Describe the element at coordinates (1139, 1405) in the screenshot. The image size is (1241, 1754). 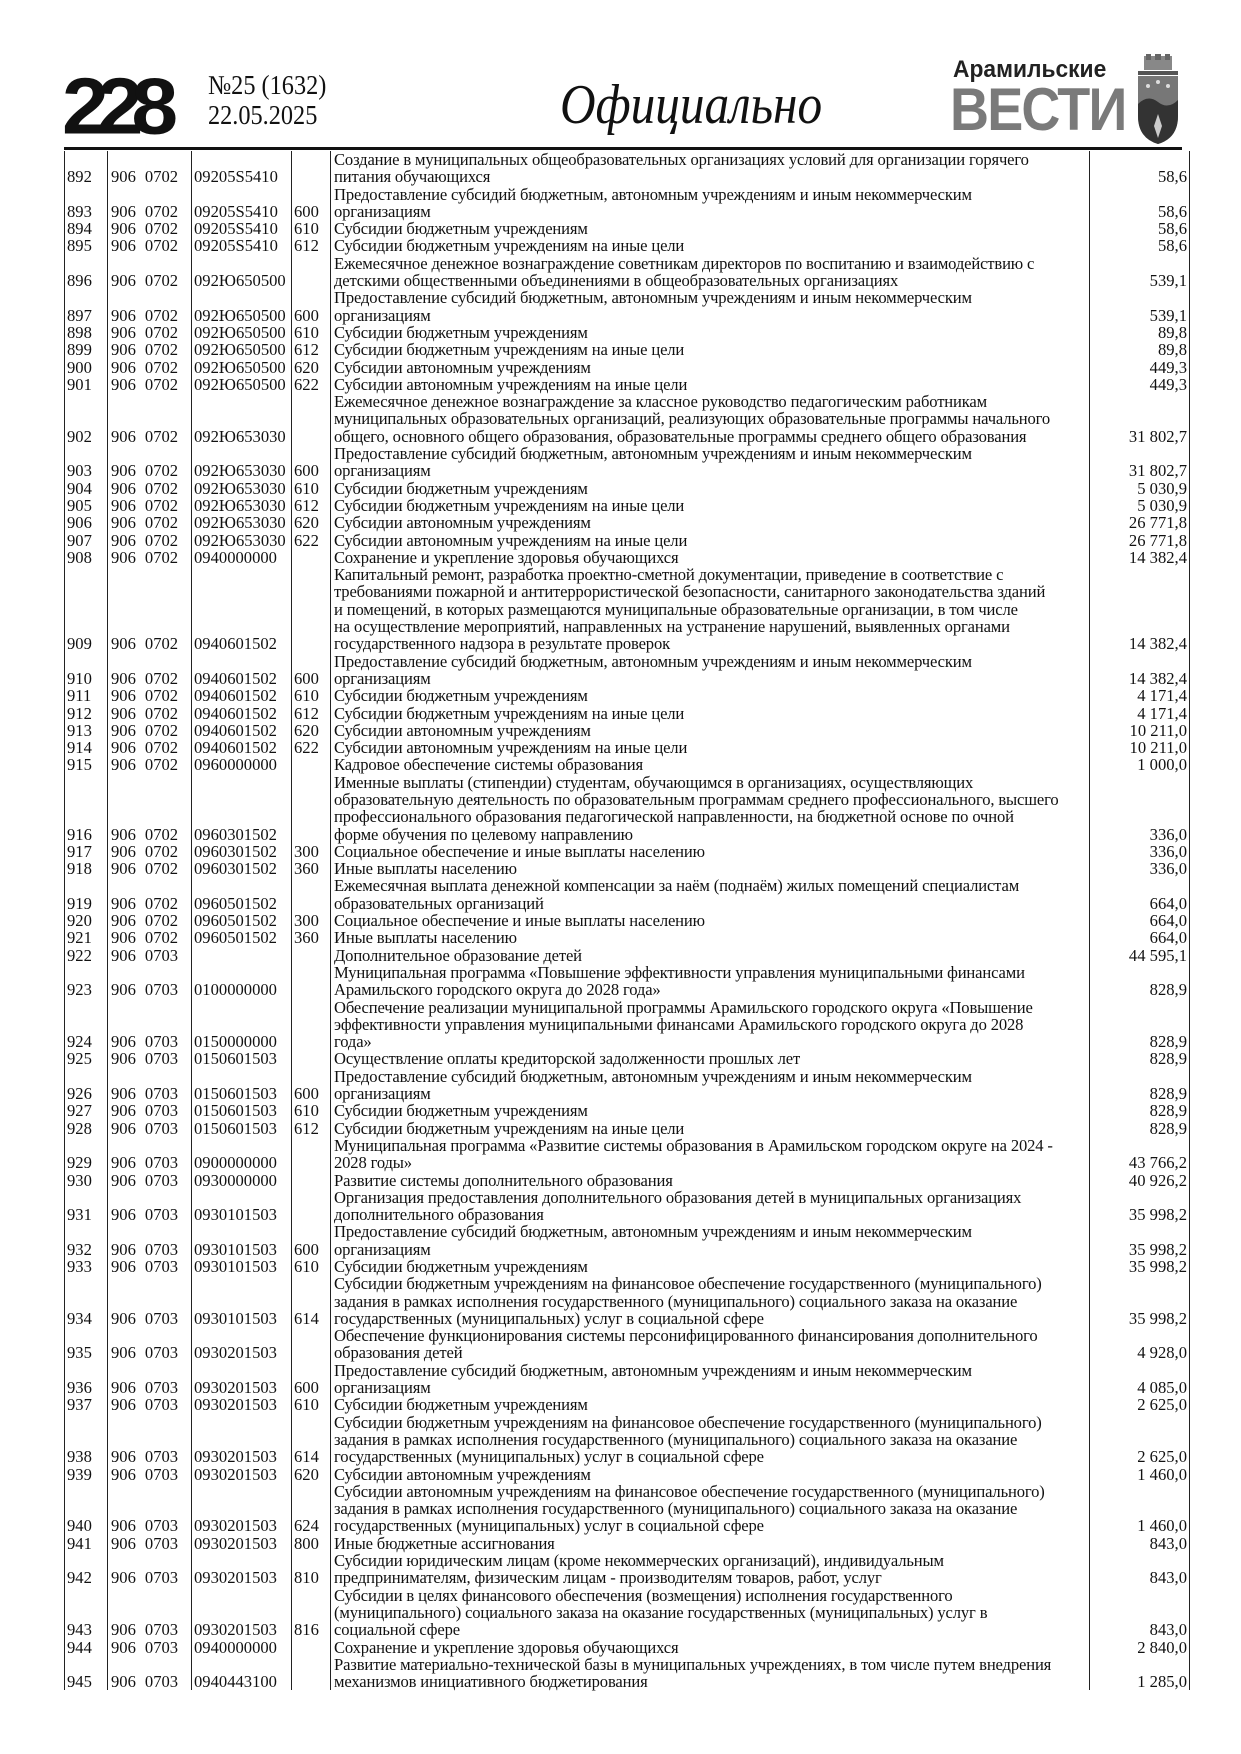
I see `amount: 2 625,0` at that location.